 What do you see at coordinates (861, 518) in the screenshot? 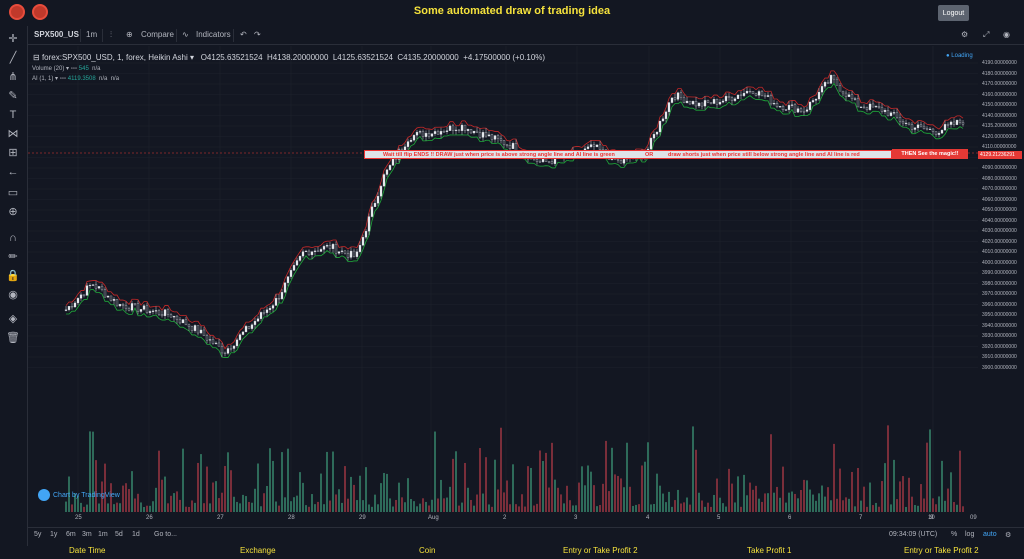
I see `time-tick: 7` at bounding box center [861, 518].